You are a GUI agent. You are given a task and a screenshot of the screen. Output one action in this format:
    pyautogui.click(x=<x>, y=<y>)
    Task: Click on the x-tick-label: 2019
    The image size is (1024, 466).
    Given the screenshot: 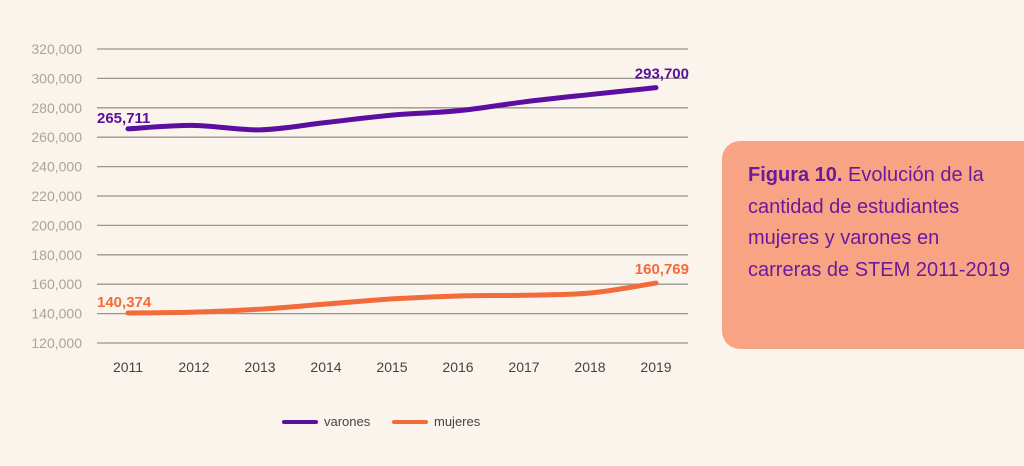 What is the action you would take?
    pyautogui.click(x=655, y=367)
    